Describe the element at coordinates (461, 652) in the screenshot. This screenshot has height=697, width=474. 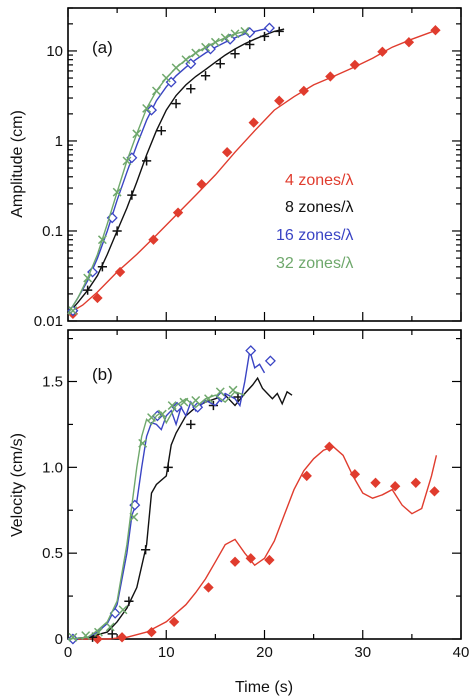
I see `x-tick-label: 40` at that location.